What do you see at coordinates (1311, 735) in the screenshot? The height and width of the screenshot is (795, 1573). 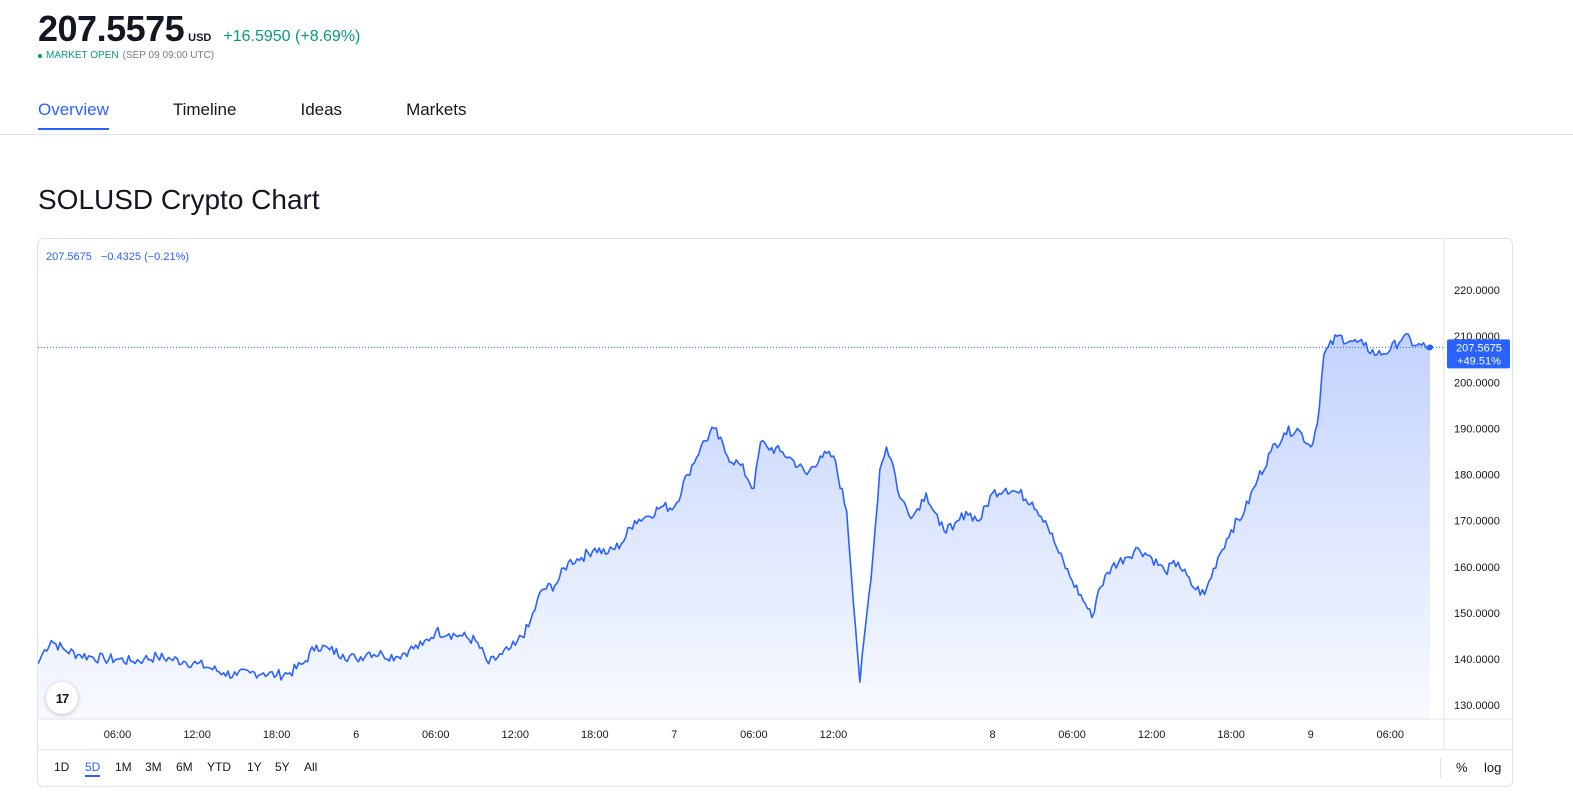 I see `x-tick-label: 9` at bounding box center [1311, 735].